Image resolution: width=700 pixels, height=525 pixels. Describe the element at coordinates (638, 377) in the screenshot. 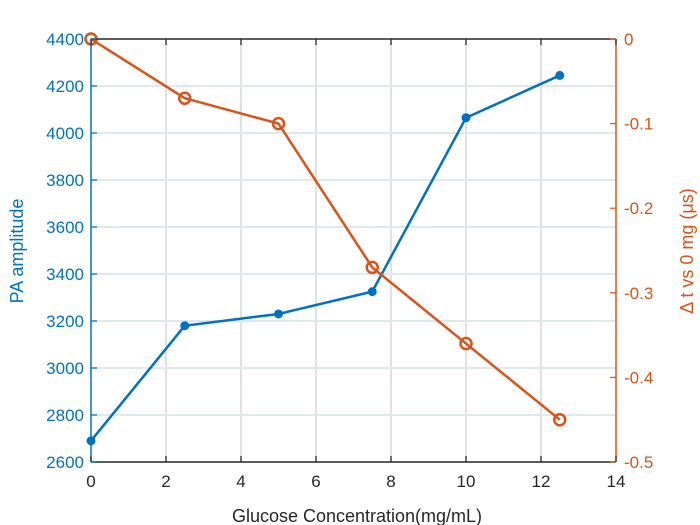

I see `y-right-tick-label: -0.4` at that location.